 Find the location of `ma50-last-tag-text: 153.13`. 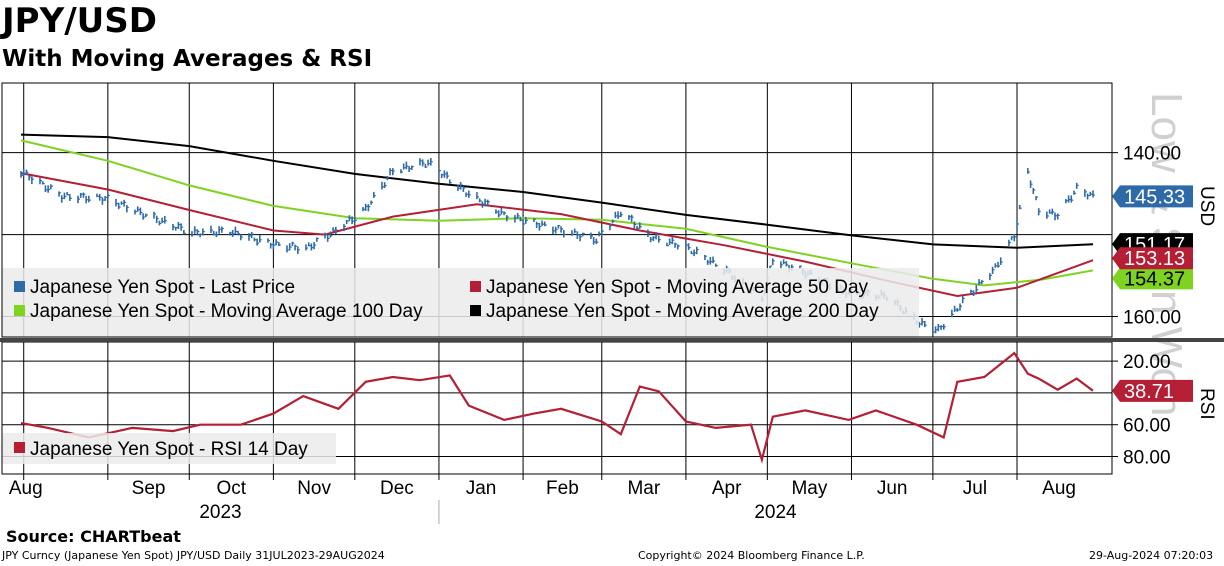

ma50-last-tag-text: 153.13 is located at coordinates (1154, 259).